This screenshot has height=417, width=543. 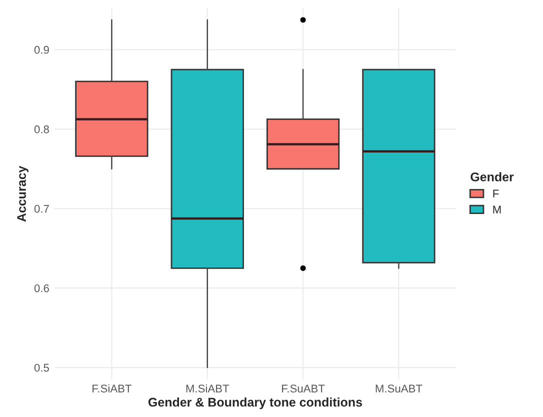 What do you see at coordinates (112, 388) in the screenshot?
I see `x-tick-label: F.SiABT` at bounding box center [112, 388].